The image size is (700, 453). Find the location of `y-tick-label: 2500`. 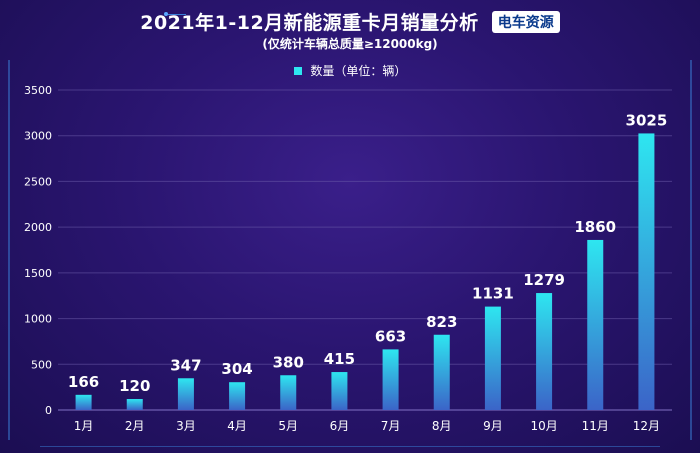

y-tick-label: 2500 is located at coordinates (38, 181).